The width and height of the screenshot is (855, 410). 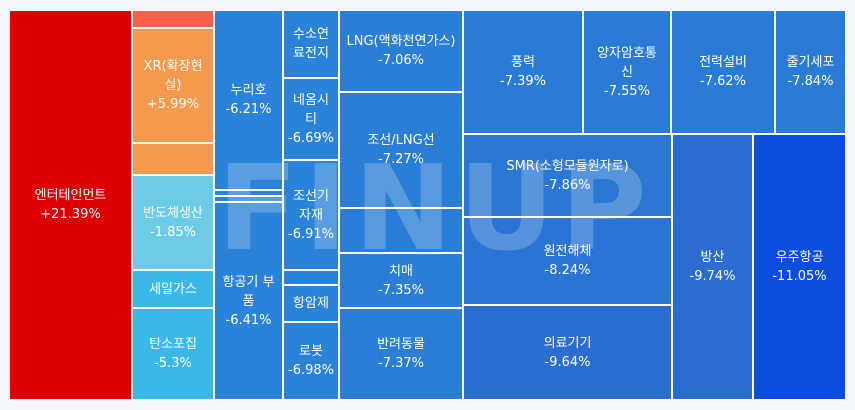 What do you see at coordinates (401, 280) in the screenshot?
I see `treemap-tile: 치매 -7.35%` at bounding box center [401, 280].